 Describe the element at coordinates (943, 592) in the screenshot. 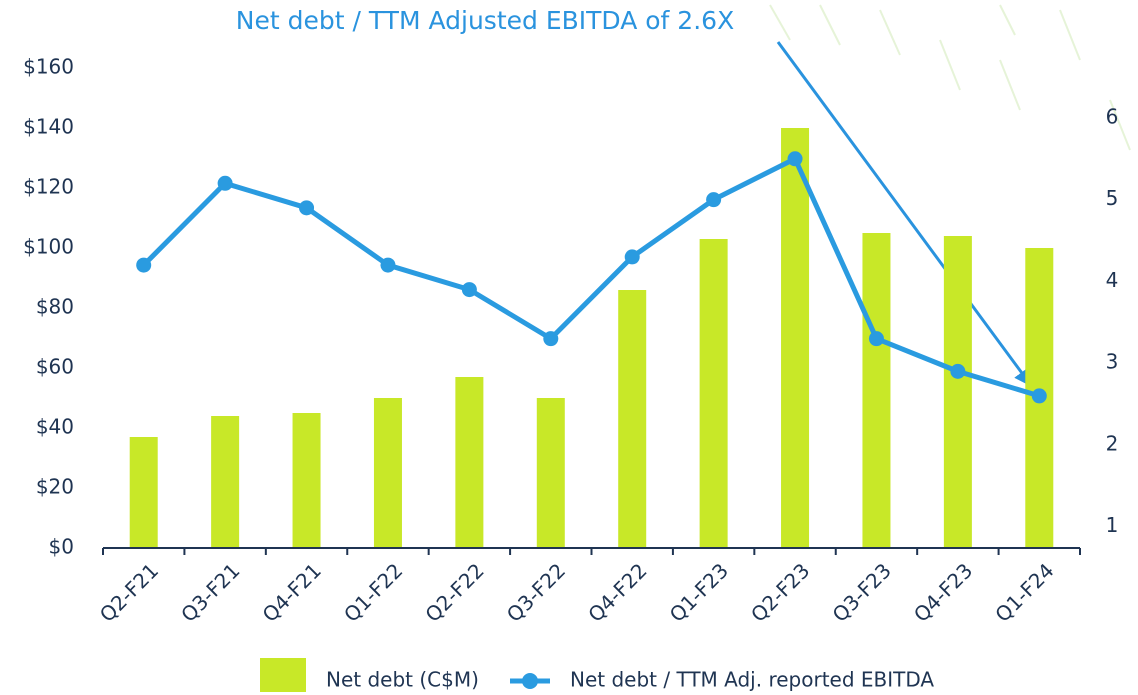

I see `x-tick-label: Q4-F23` at that location.